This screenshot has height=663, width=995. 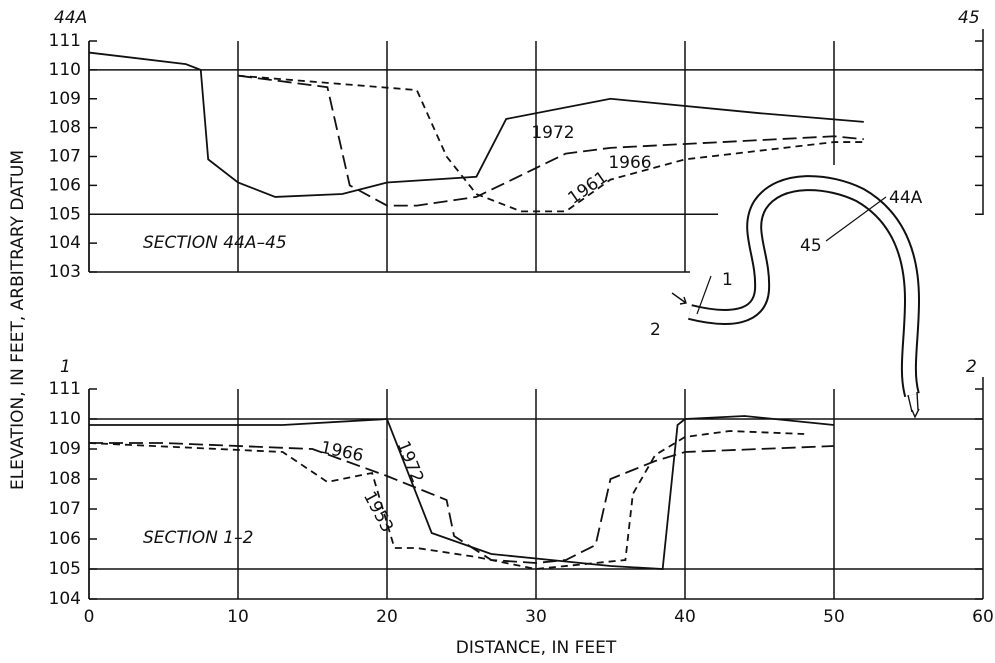 What do you see at coordinates (378, 512) in the screenshot?
I see `series-label: 1953` at bounding box center [378, 512].